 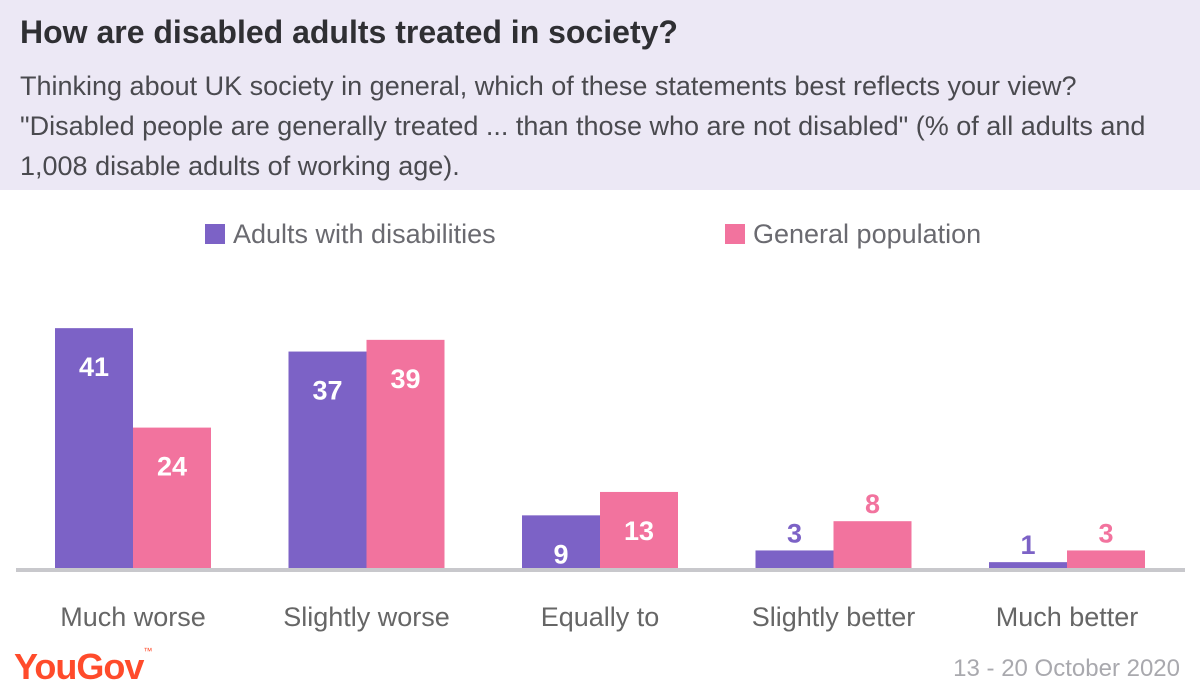 What do you see at coordinates (366, 617) in the screenshot?
I see `category-label-slightly-worse: Slightly worse` at bounding box center [366, 617].